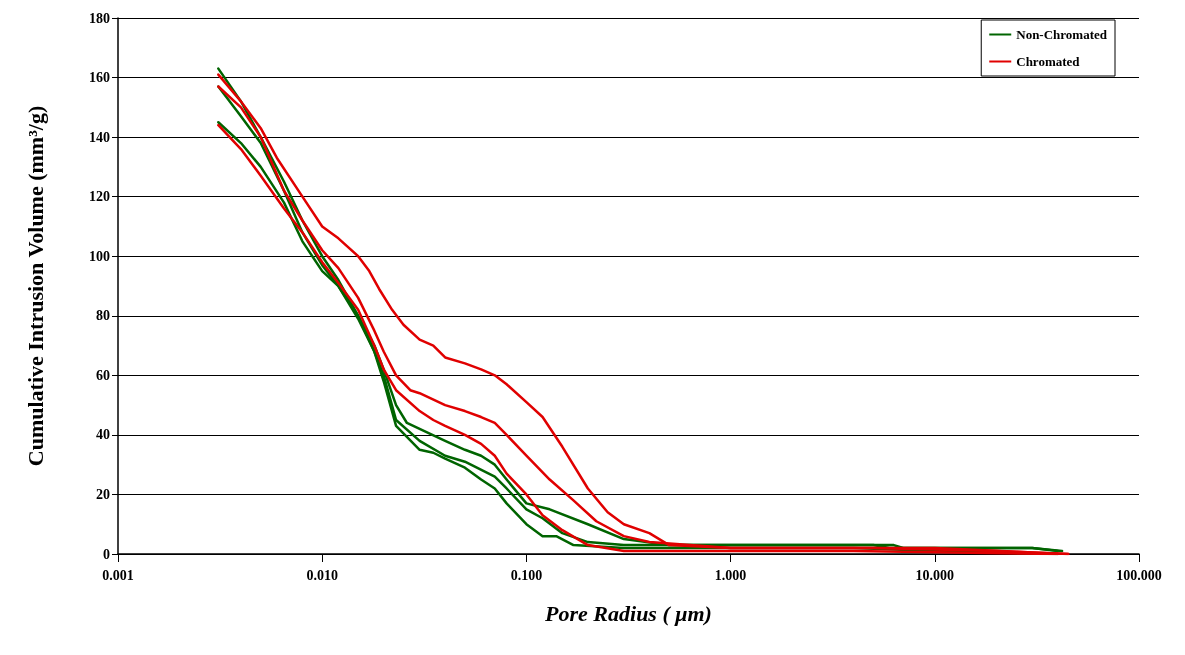 This screenshot has height=655, width=1185. What do you see at coordinates (1048, 61) in the screenshot?
I see `legend-label: Chromated` at bounding box center [1048, 61].